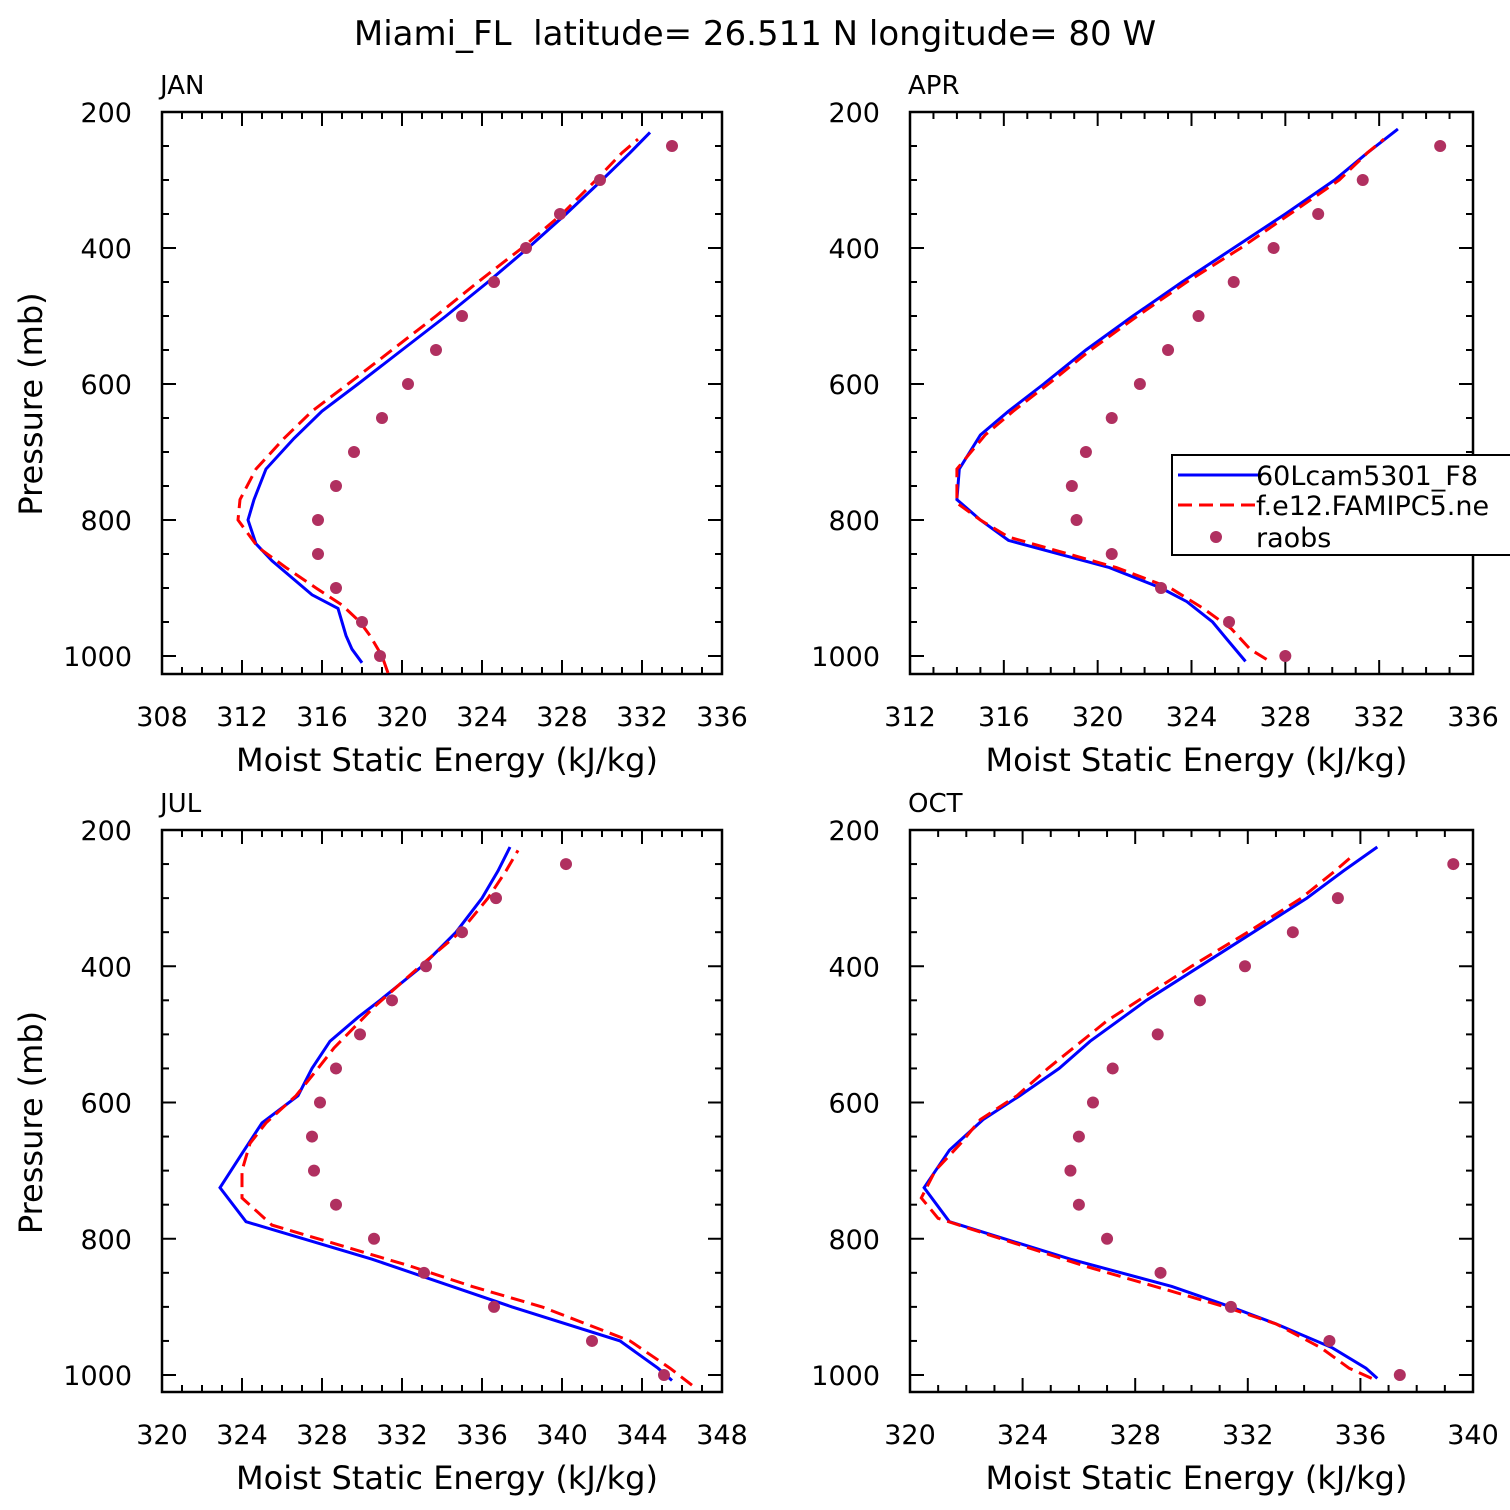  I want to click on x-tick-label: 316, so click(1004, 717).